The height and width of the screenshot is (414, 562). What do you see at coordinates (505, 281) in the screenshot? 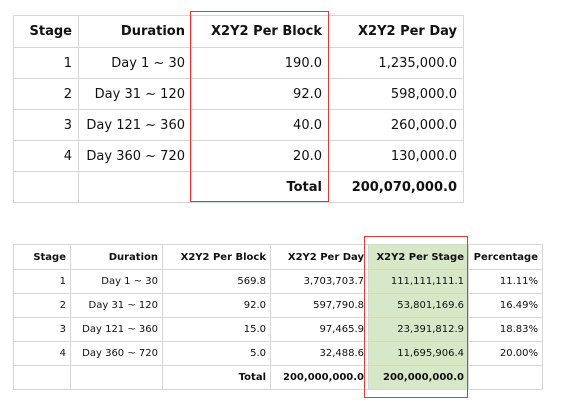
I see `cell-percentage: 11.11%` at bounding box center [505, 281].